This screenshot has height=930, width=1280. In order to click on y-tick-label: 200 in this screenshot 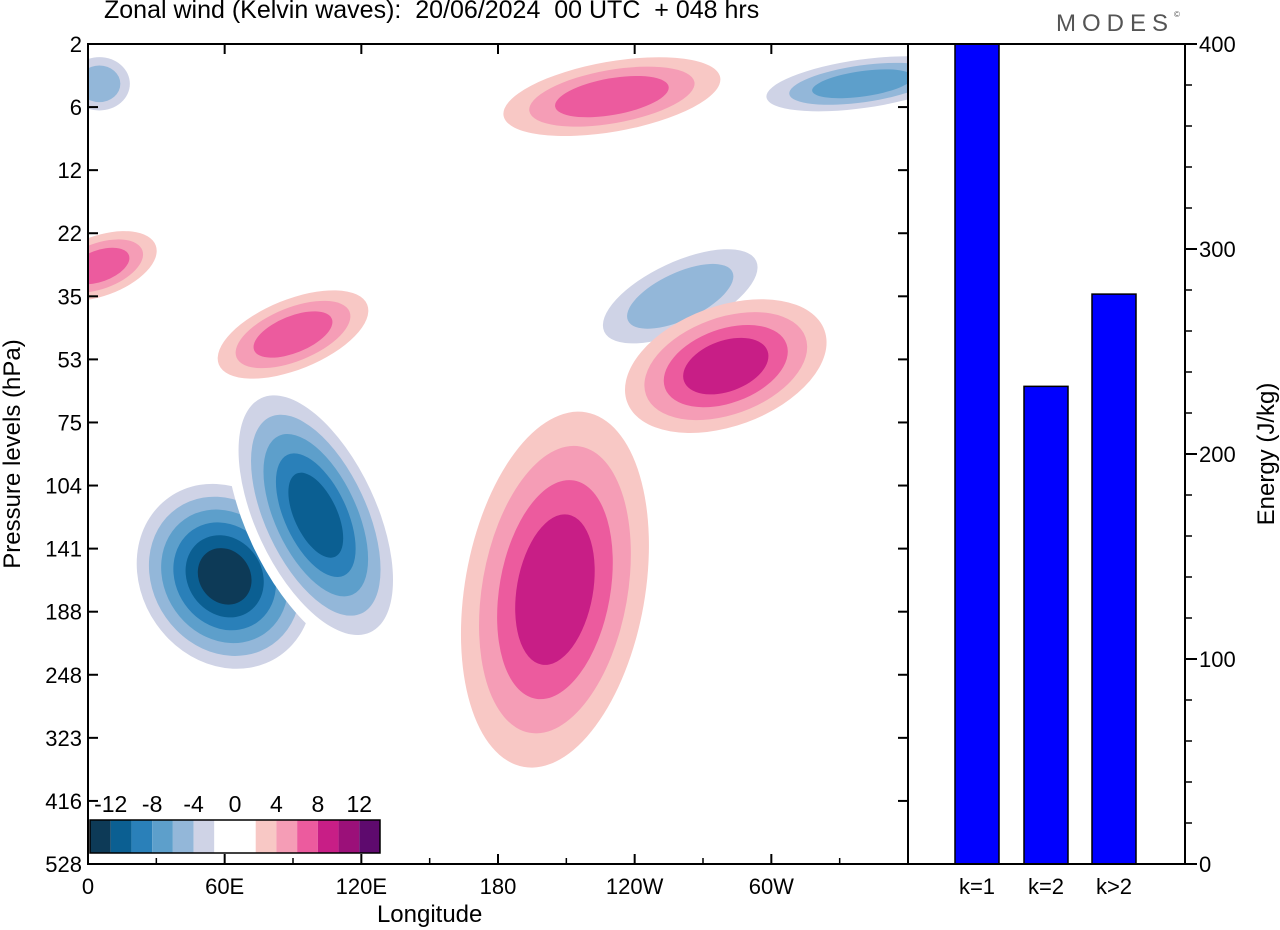, I will do `click(1217, 454)`.